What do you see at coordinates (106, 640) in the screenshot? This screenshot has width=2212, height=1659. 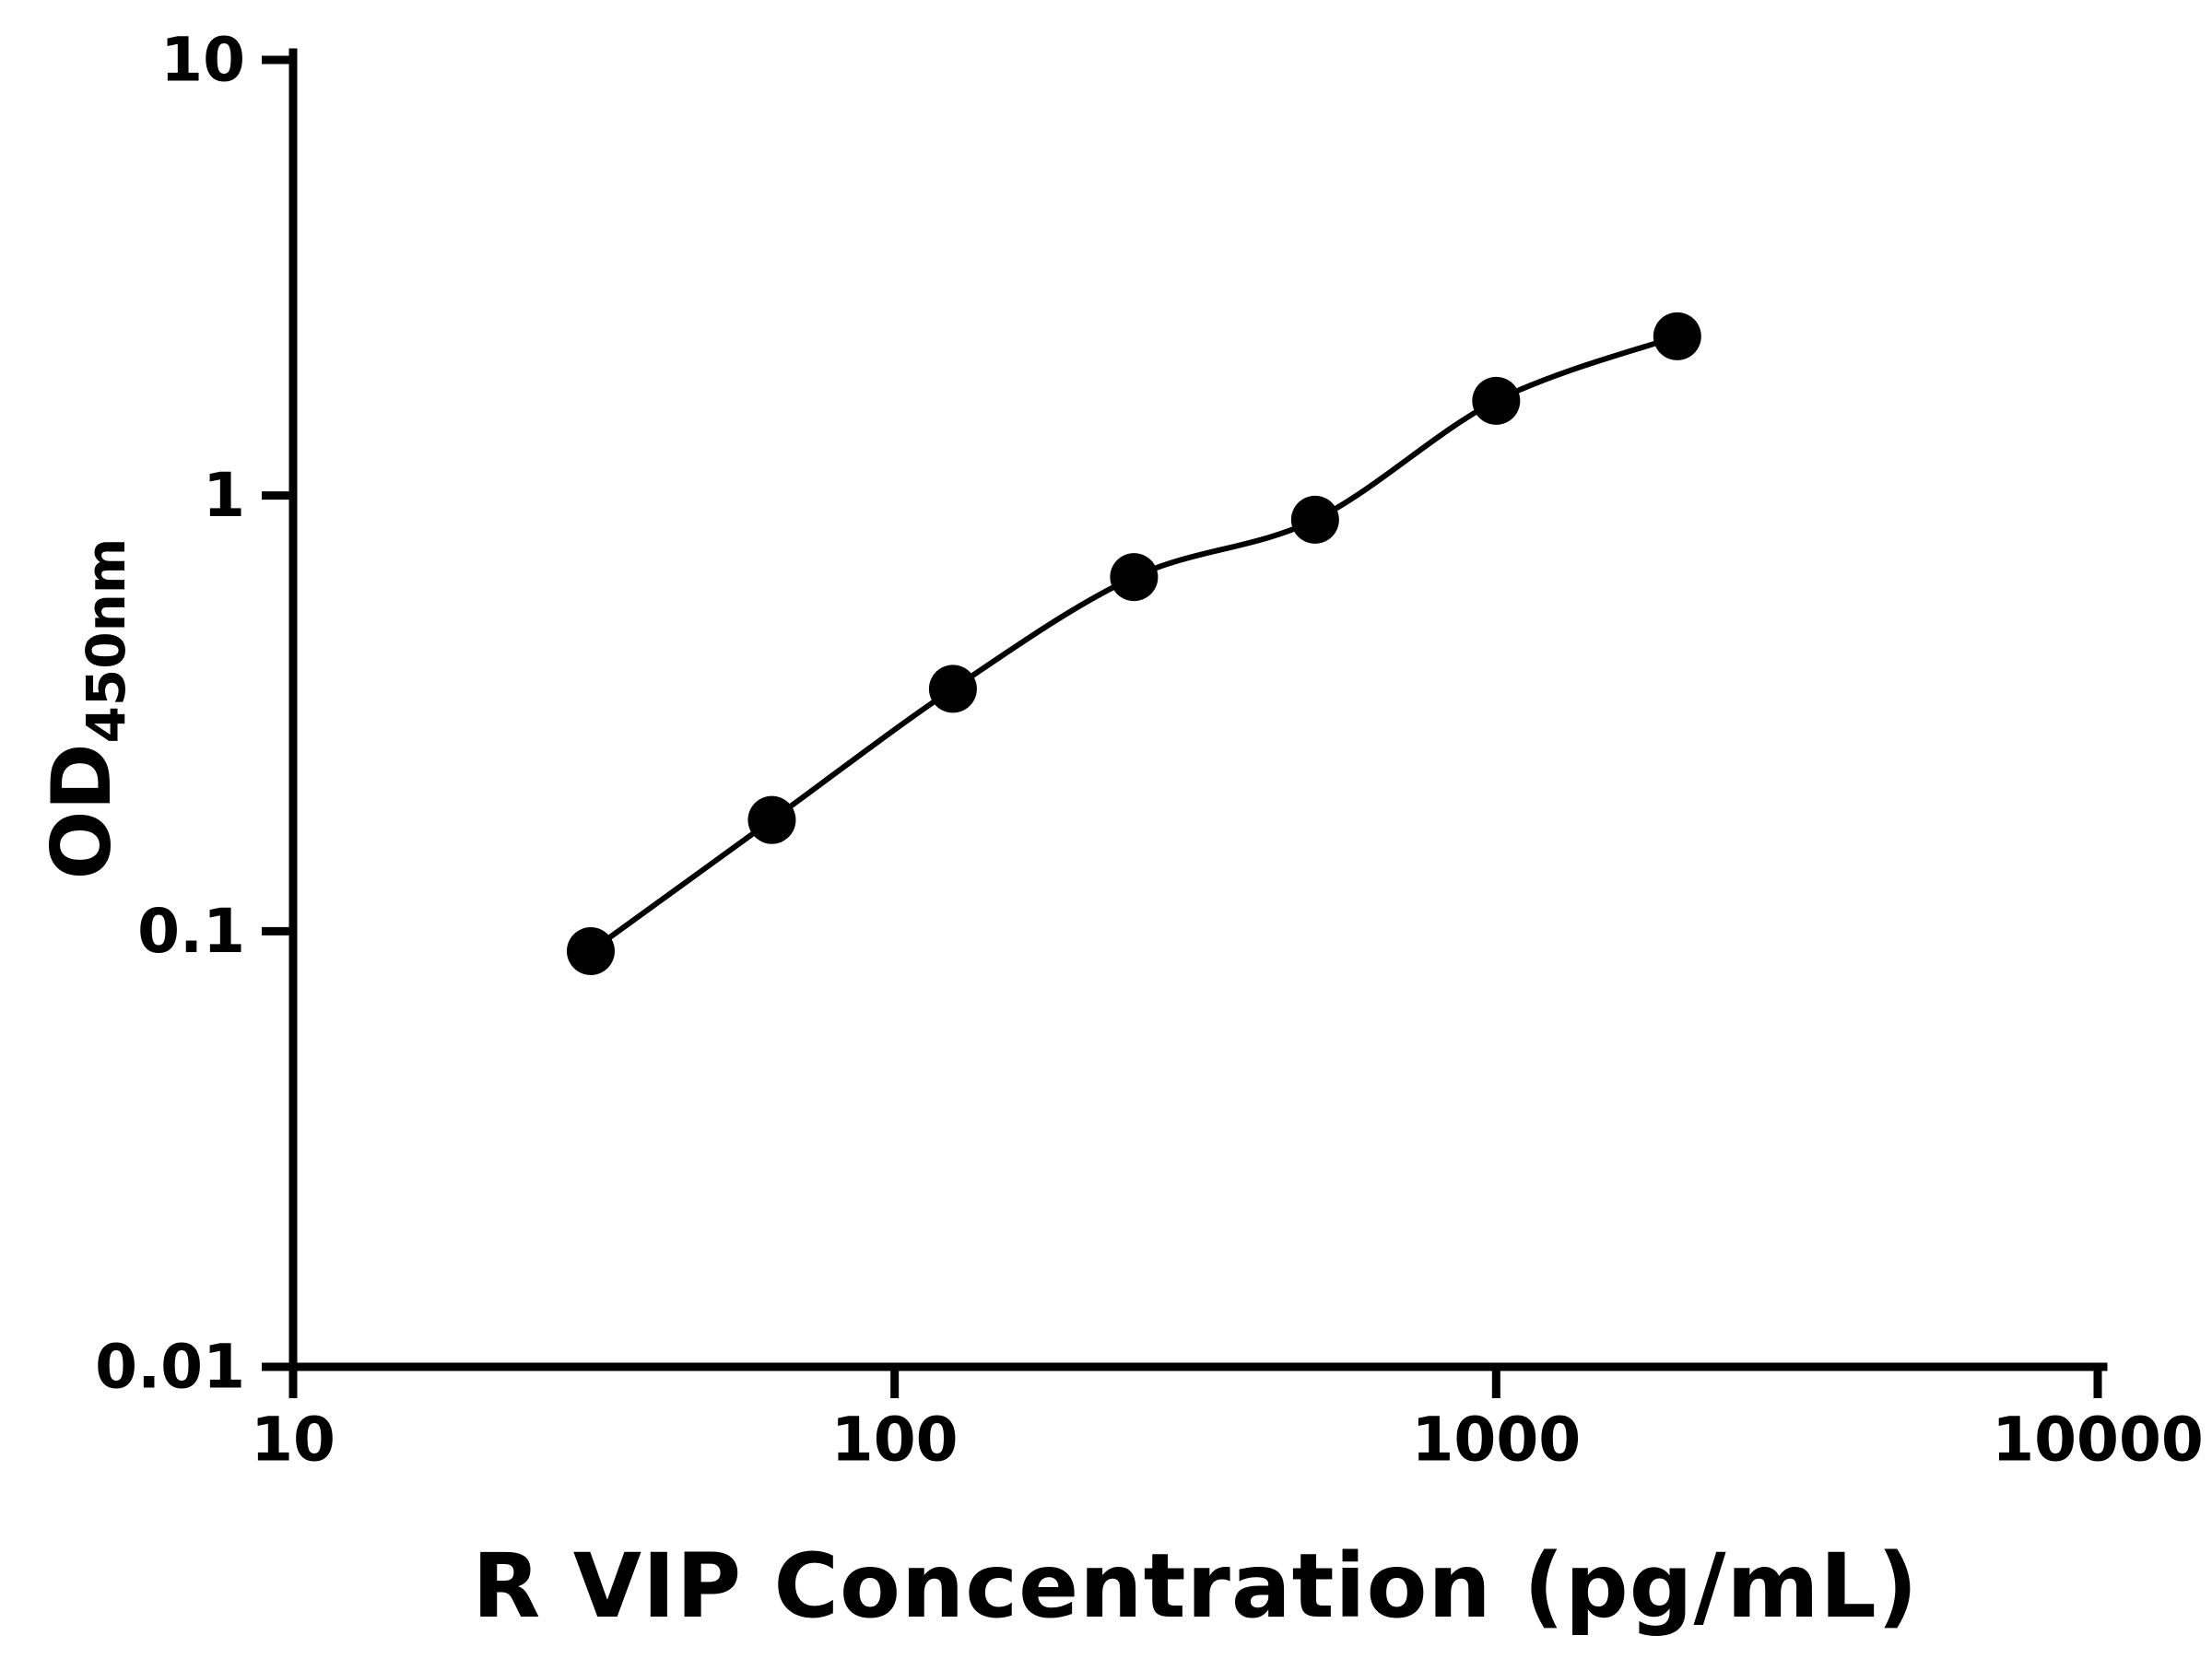 I see `y-axis-title-subscript: 450nm` at bounding box center [106, 640].